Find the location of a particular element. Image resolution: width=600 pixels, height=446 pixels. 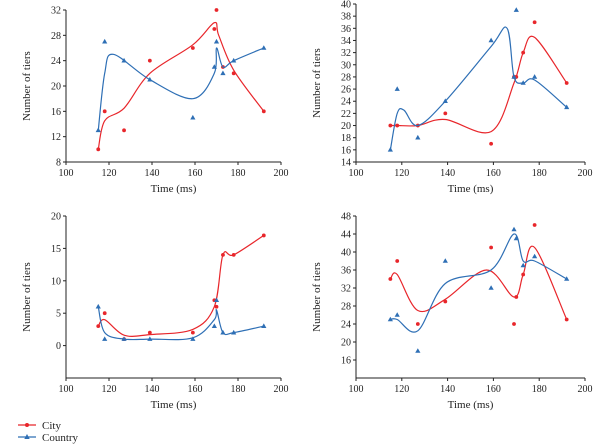

y-tick-label: 14 is located at coordinates (346, 163).